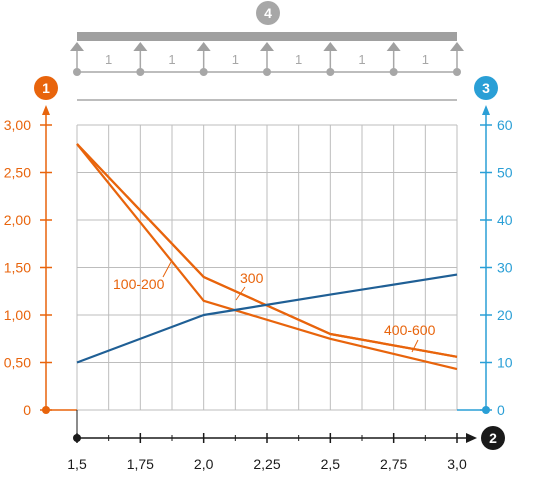  I want to click on x-axis-tick-label: 2,25, so click(266, 464).